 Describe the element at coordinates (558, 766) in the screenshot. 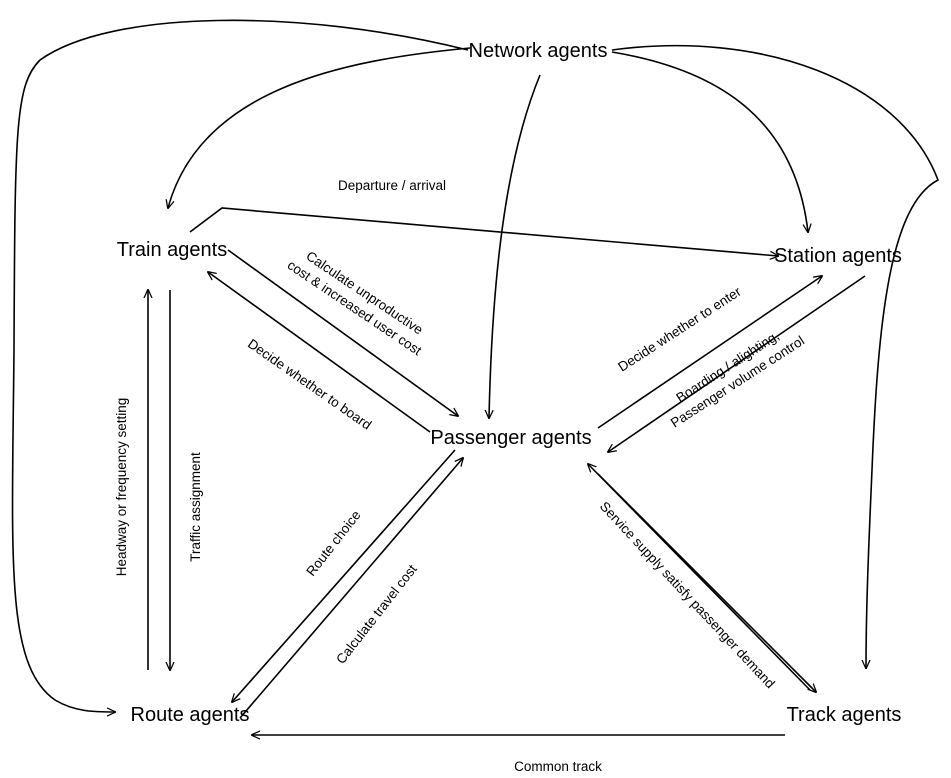

I see `label-common-track: Common track` at that location.